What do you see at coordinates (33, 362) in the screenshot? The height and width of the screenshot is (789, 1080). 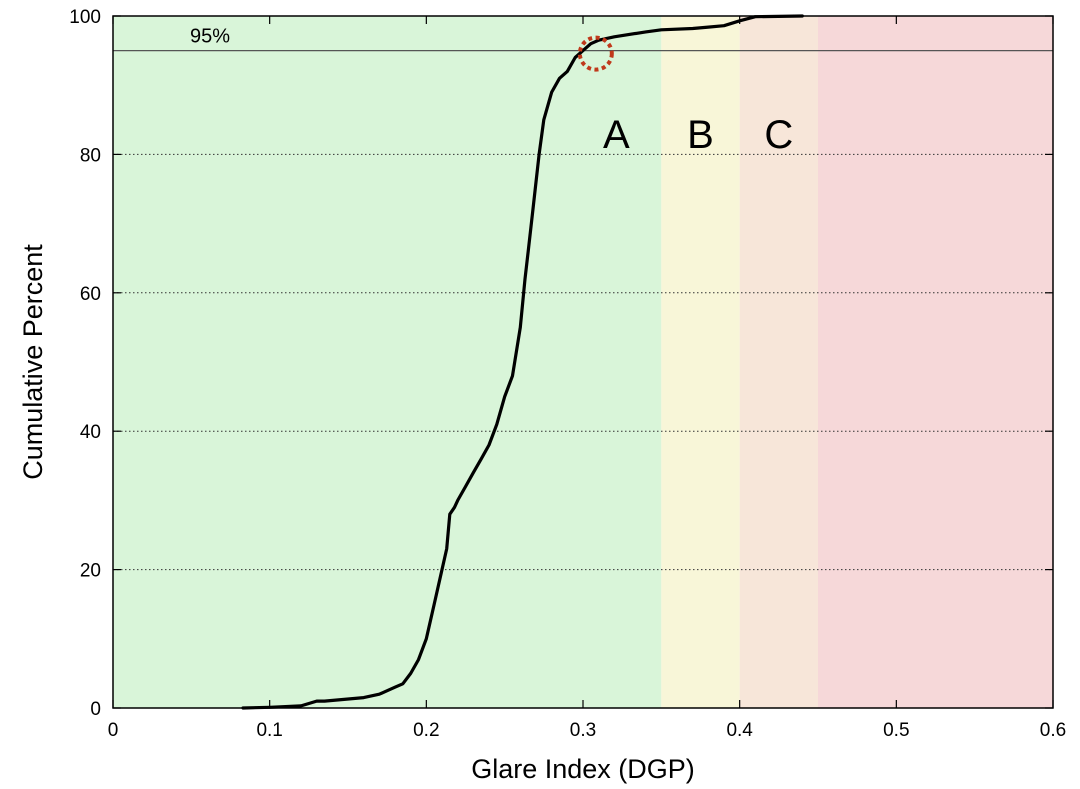 I see `y-axis-label: Cumulative Percent` at bounding box center [33, 362].